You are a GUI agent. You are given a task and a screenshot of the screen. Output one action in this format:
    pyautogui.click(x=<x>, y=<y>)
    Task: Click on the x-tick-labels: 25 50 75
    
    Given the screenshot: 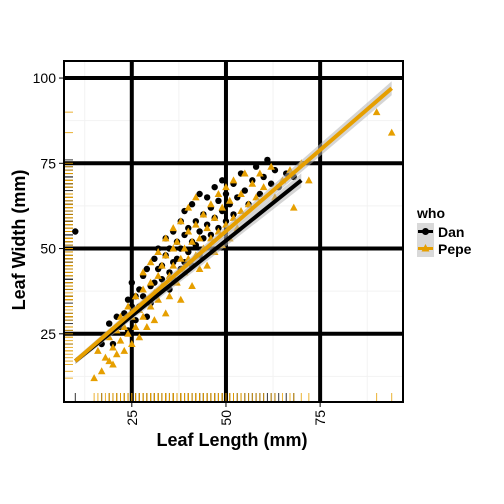 What is the action you would take?
    pyautogui.click(x=226, y=418)
    